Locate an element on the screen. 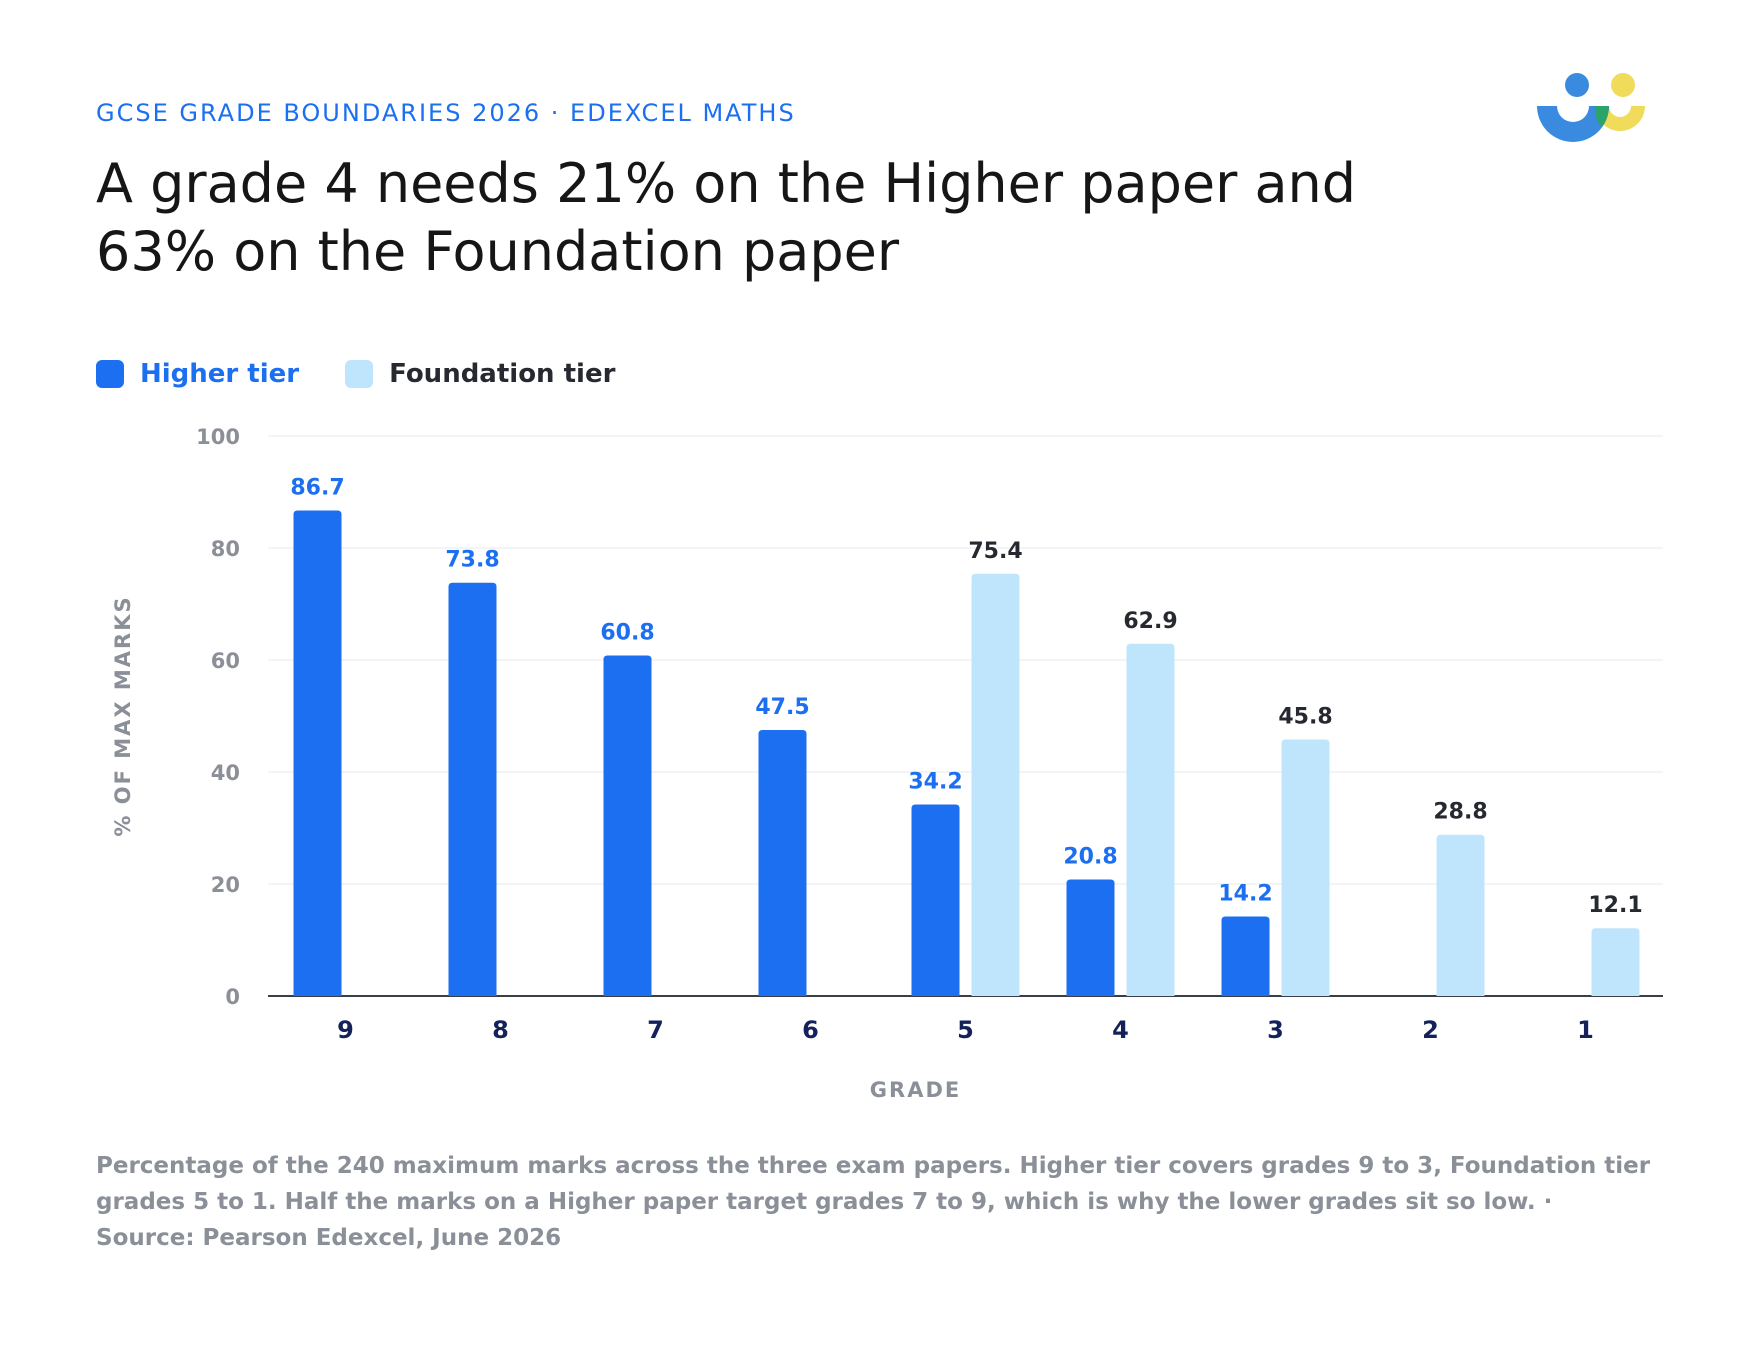  data-label-foundation: 28.8 is located at coordinates (1460, 812).